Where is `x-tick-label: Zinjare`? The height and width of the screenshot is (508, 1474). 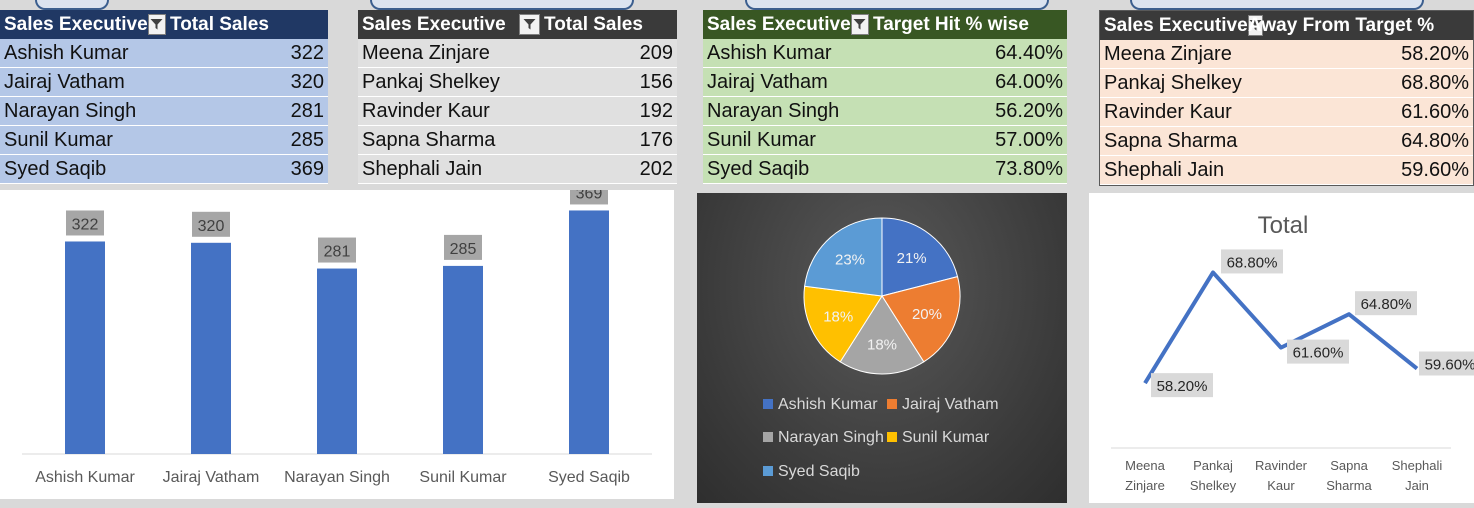 x-tick-label: Zinjare is located at coordinates (1145, 485).